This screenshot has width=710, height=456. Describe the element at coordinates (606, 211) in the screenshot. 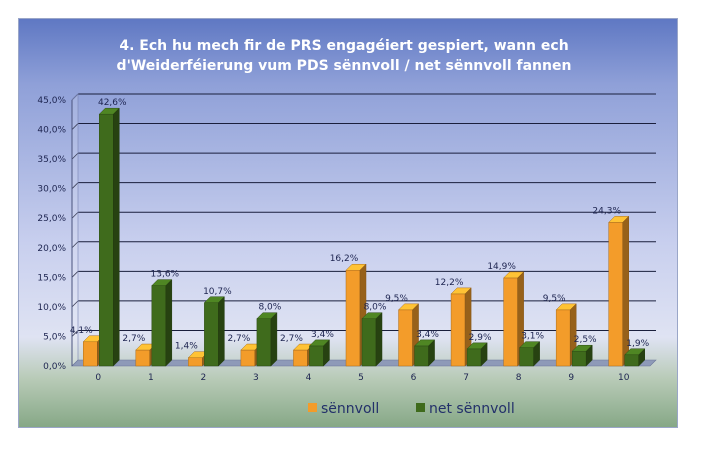

I see `data-label: 24,3%` at that location.